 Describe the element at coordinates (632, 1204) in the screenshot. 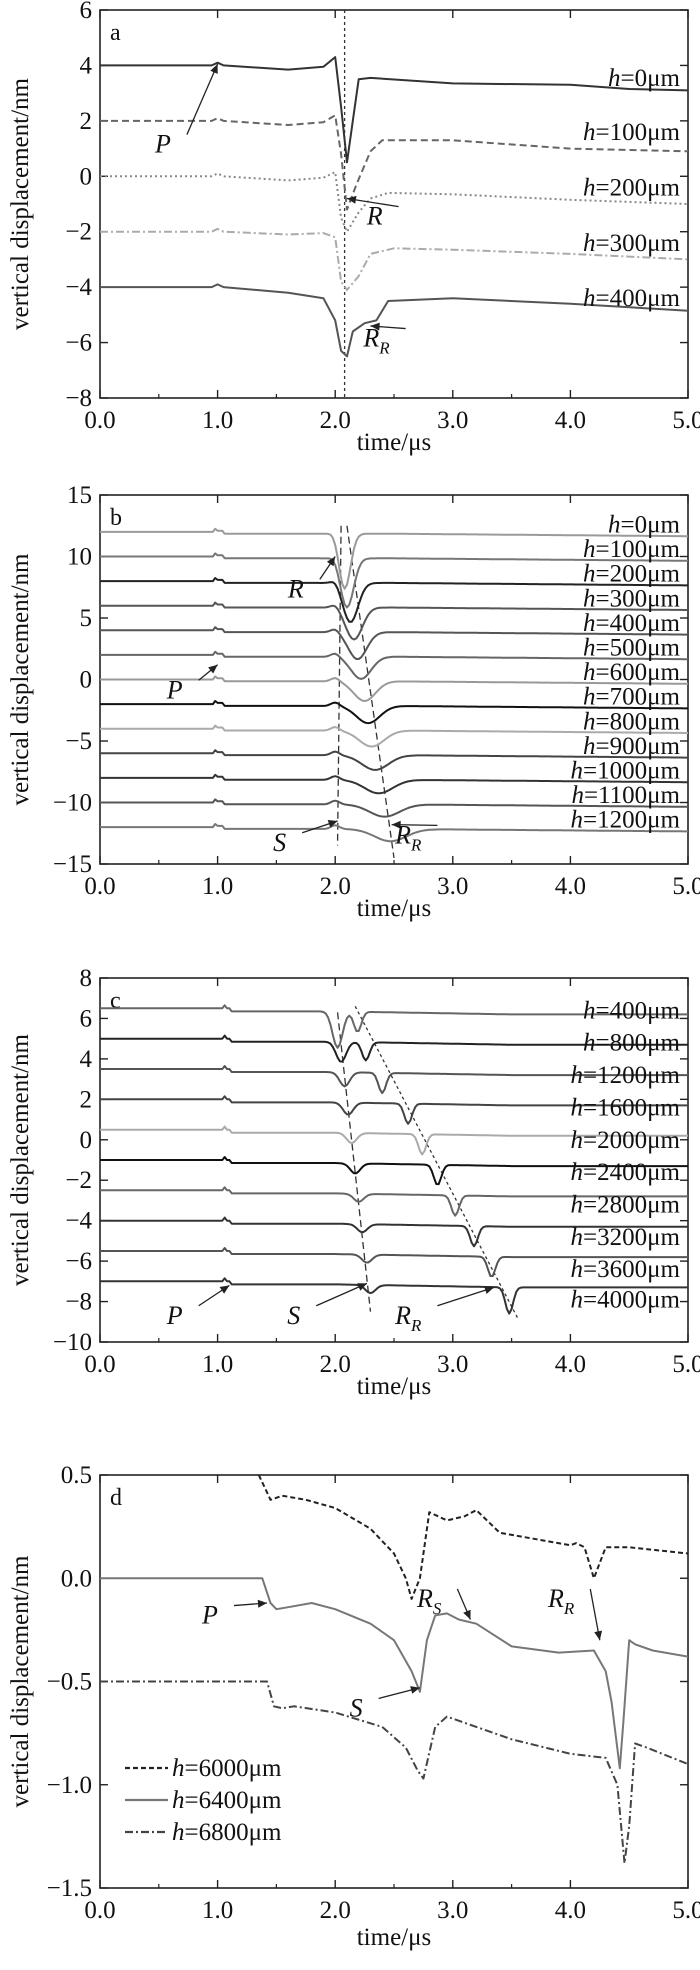

I see `series-label-value: =2800μm` at that location.